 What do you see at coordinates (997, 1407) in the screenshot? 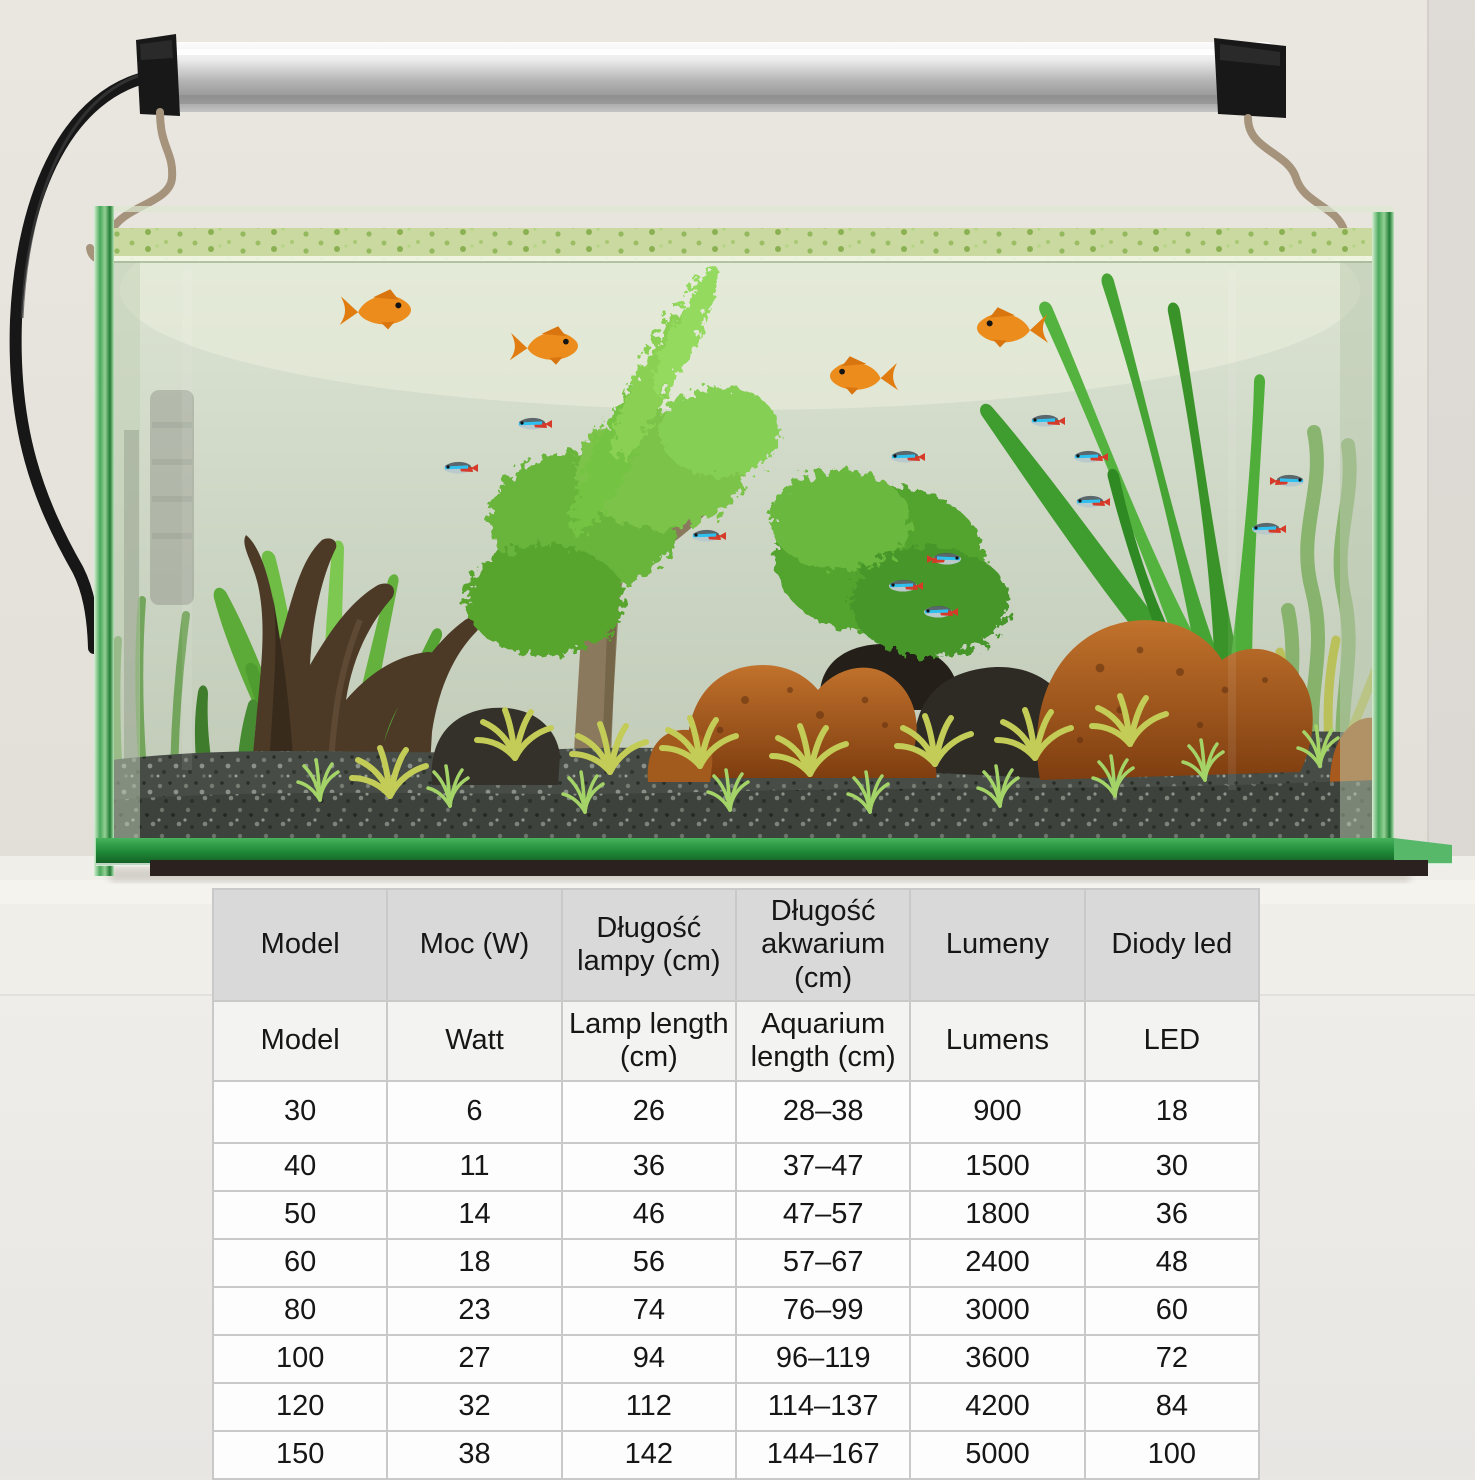
I see `spec-cell: 4200` at bounding box center [997, 1407].